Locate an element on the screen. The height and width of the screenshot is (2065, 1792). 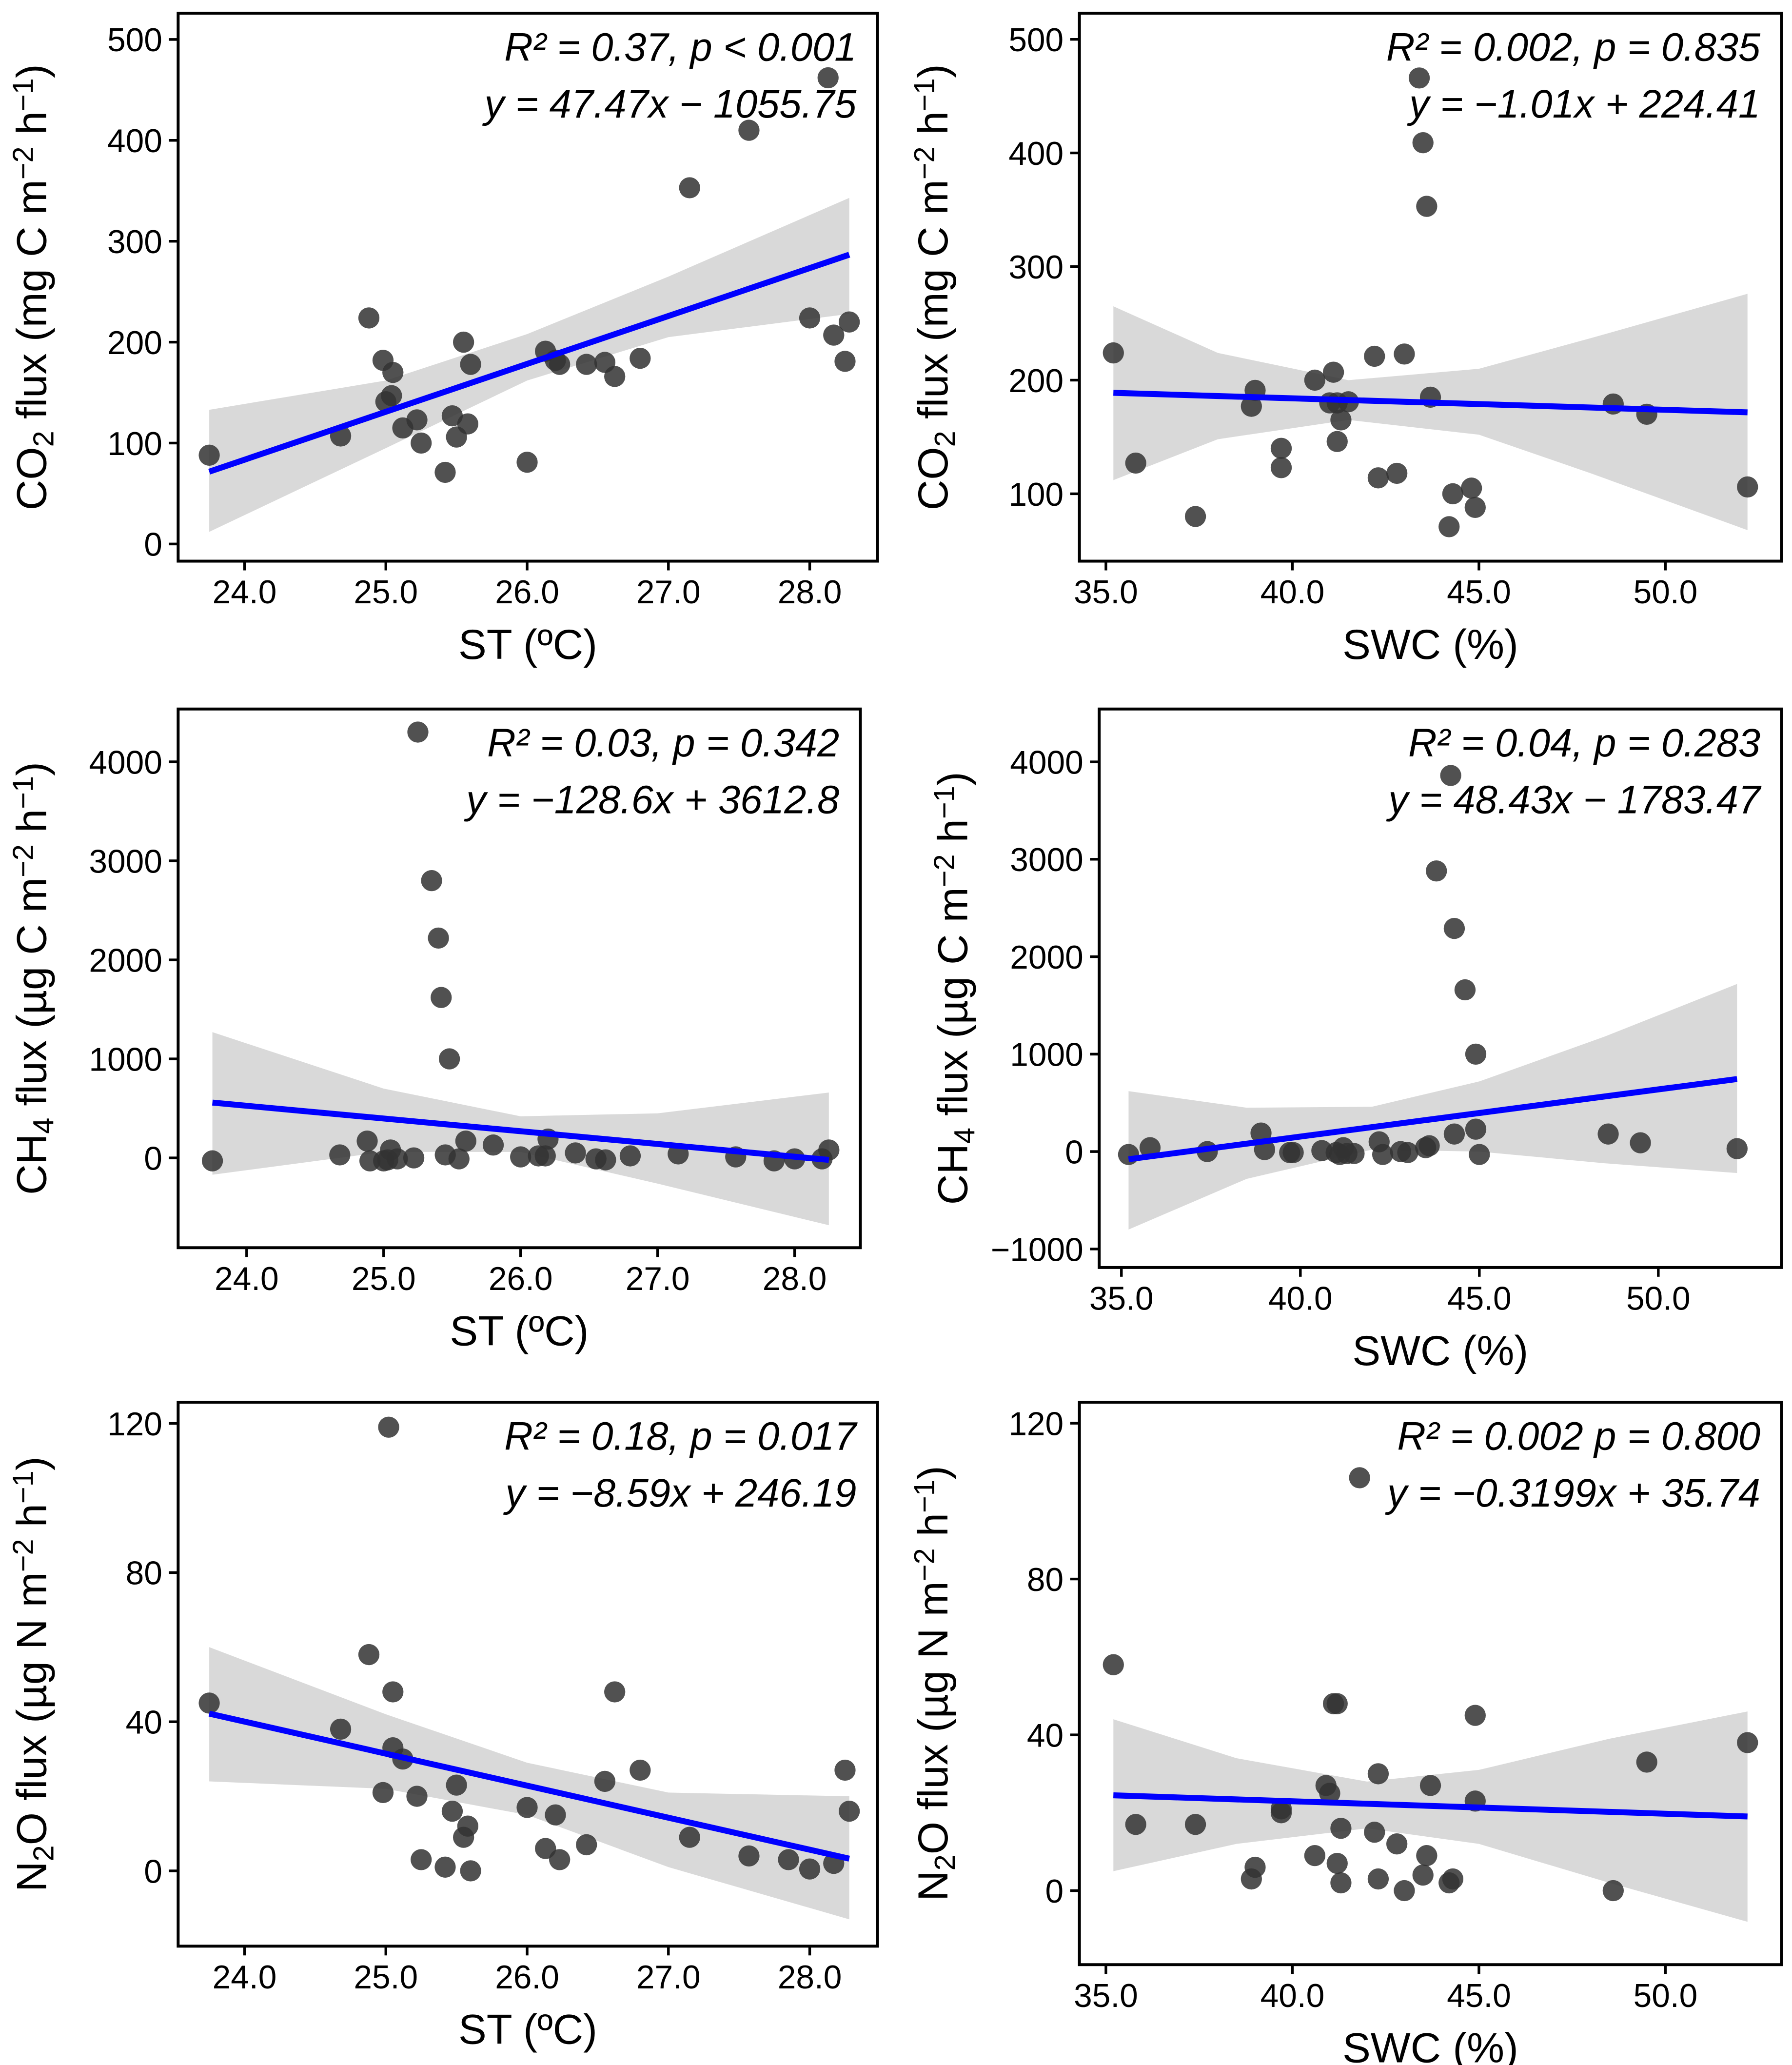
stats-annotation: R² = 0.04, p = 0.283 is located at coordinates (1584, 743).